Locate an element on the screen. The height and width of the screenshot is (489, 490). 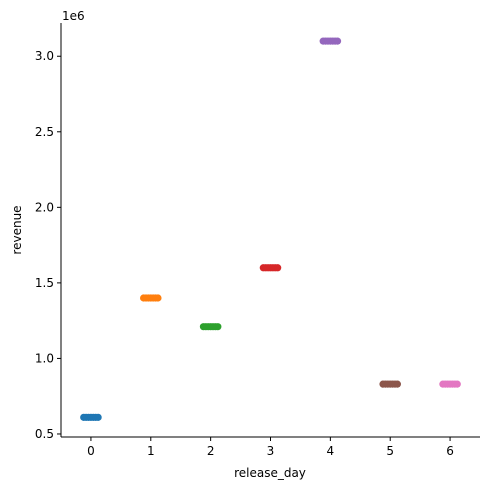
x-tick-label: 3 is located at coordinates (271, 451).